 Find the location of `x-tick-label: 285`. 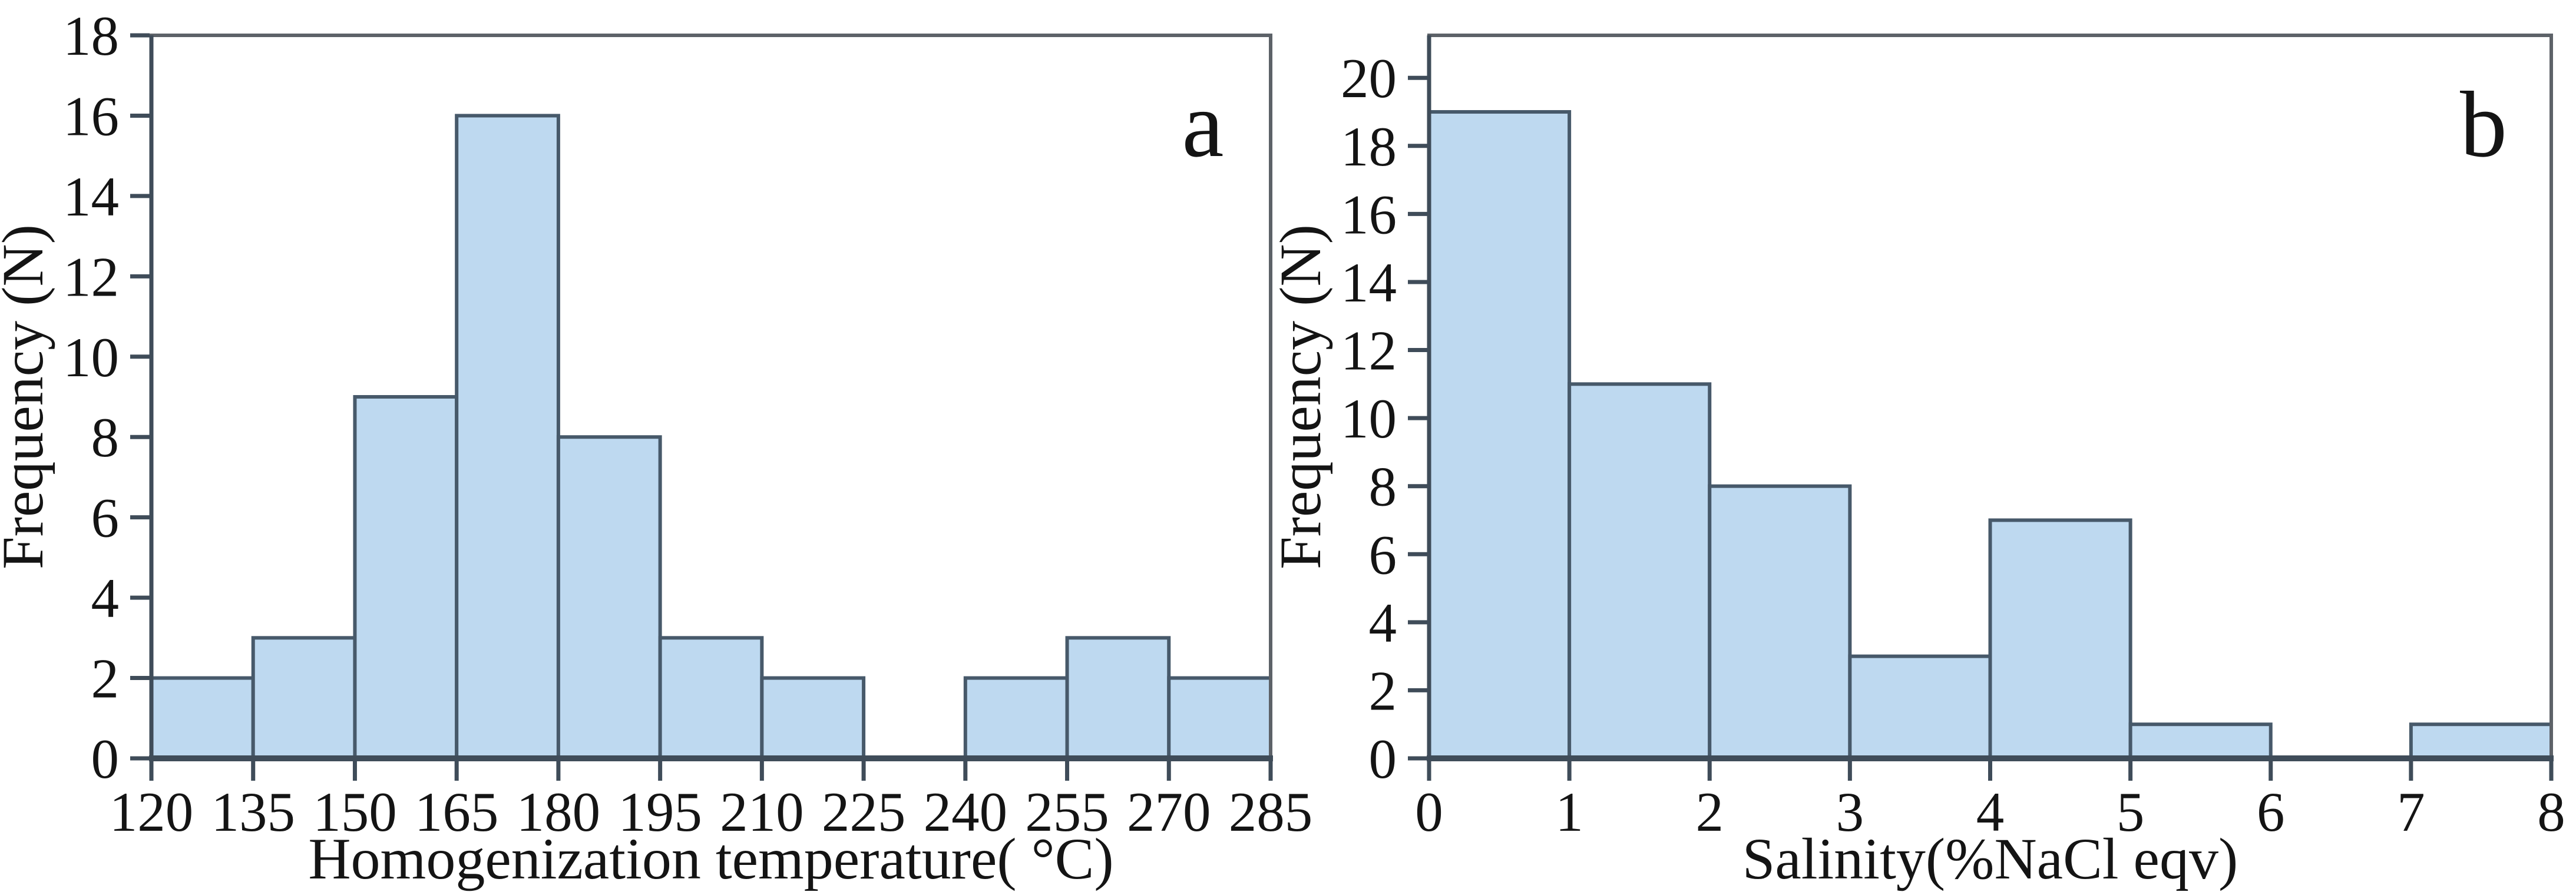

x-tick-label: 285 is located at coordinates (1271, 812).